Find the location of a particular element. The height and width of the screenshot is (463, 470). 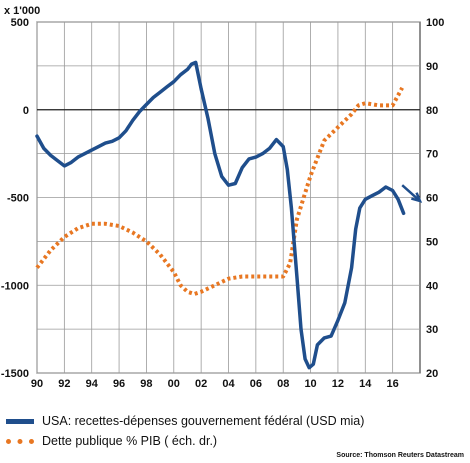

y-right-tick-label: 90 is located at coordinates (432, 67).